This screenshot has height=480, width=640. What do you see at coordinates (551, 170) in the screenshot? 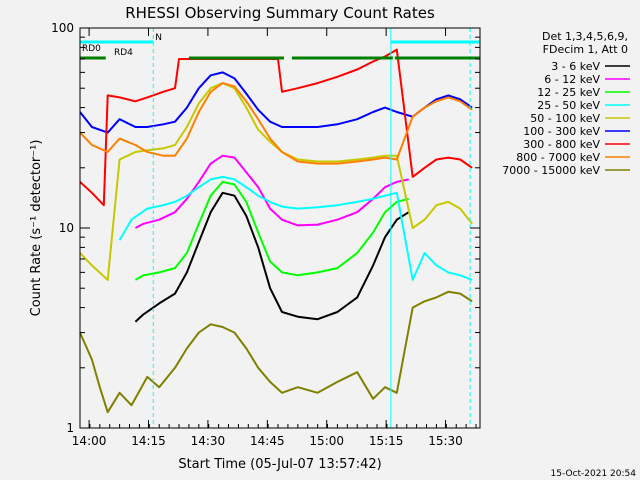
I see `legend-label-8: 7000 - 15000 keV` at bounding box center [551, 170].